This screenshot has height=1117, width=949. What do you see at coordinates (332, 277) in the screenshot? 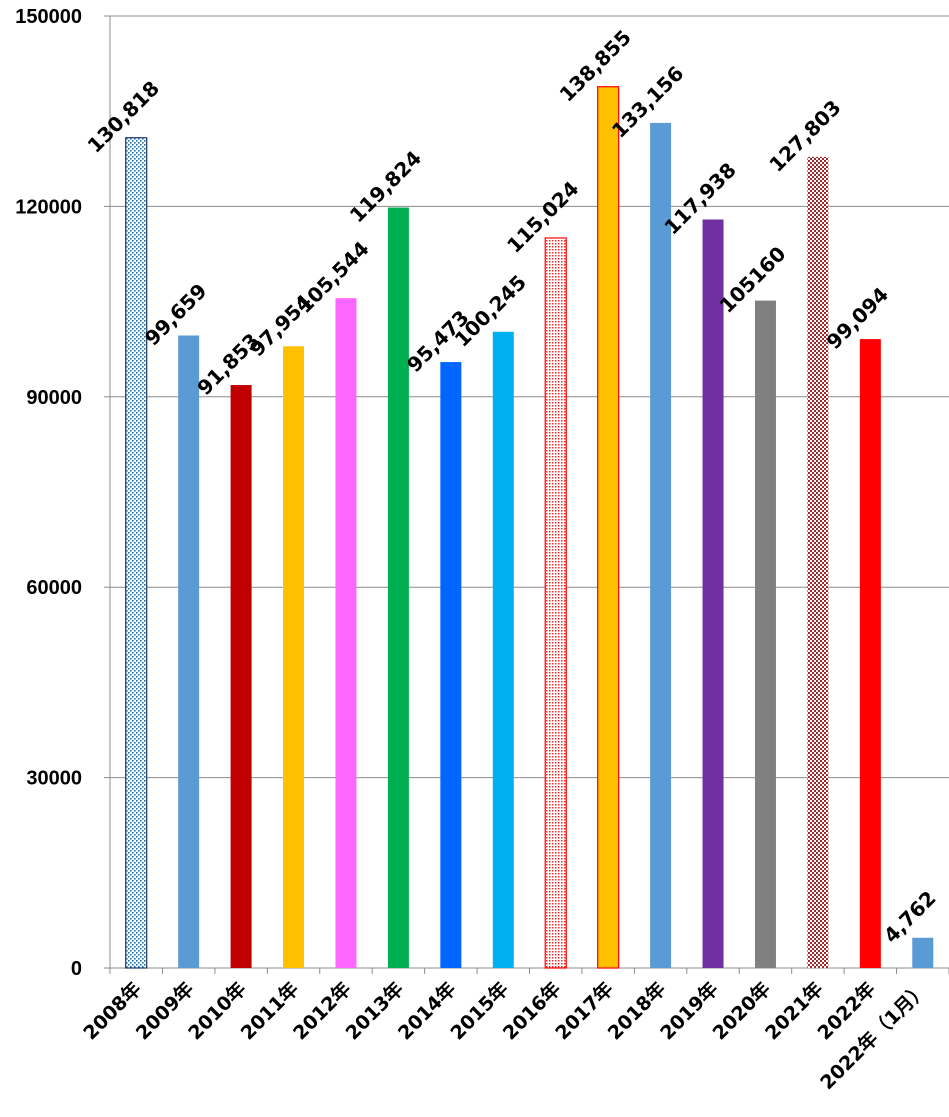
I see `data-label: 105,544` at bounding box center [332, 277].